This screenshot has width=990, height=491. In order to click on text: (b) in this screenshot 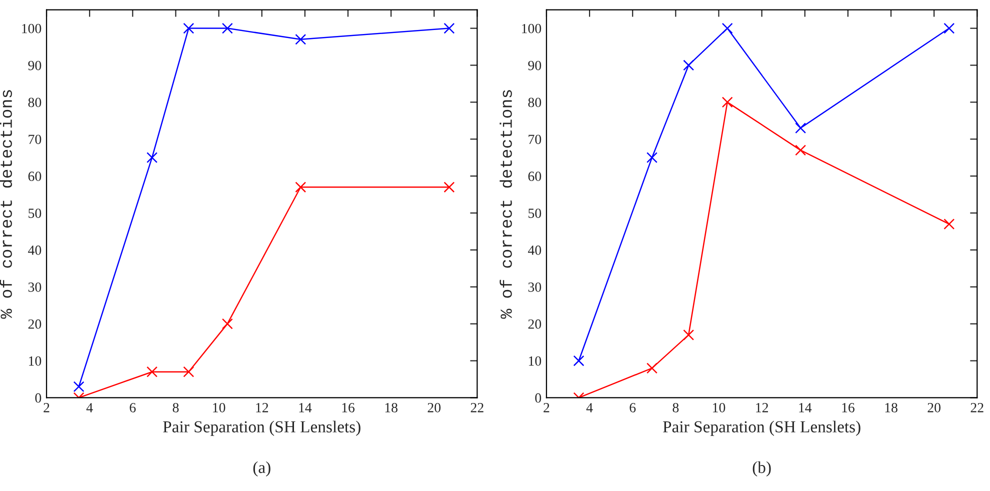, I will do `click(761, 468)`.